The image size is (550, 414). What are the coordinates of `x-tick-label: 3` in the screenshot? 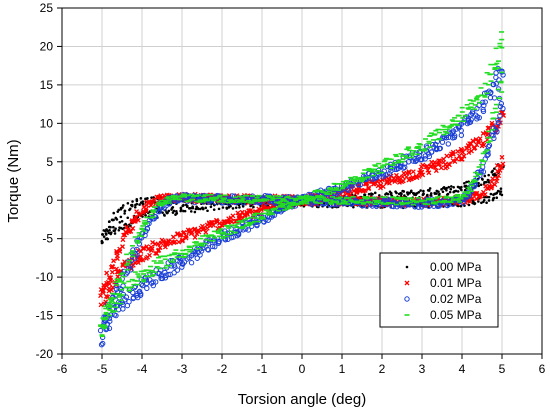 It's located at (422, 369).